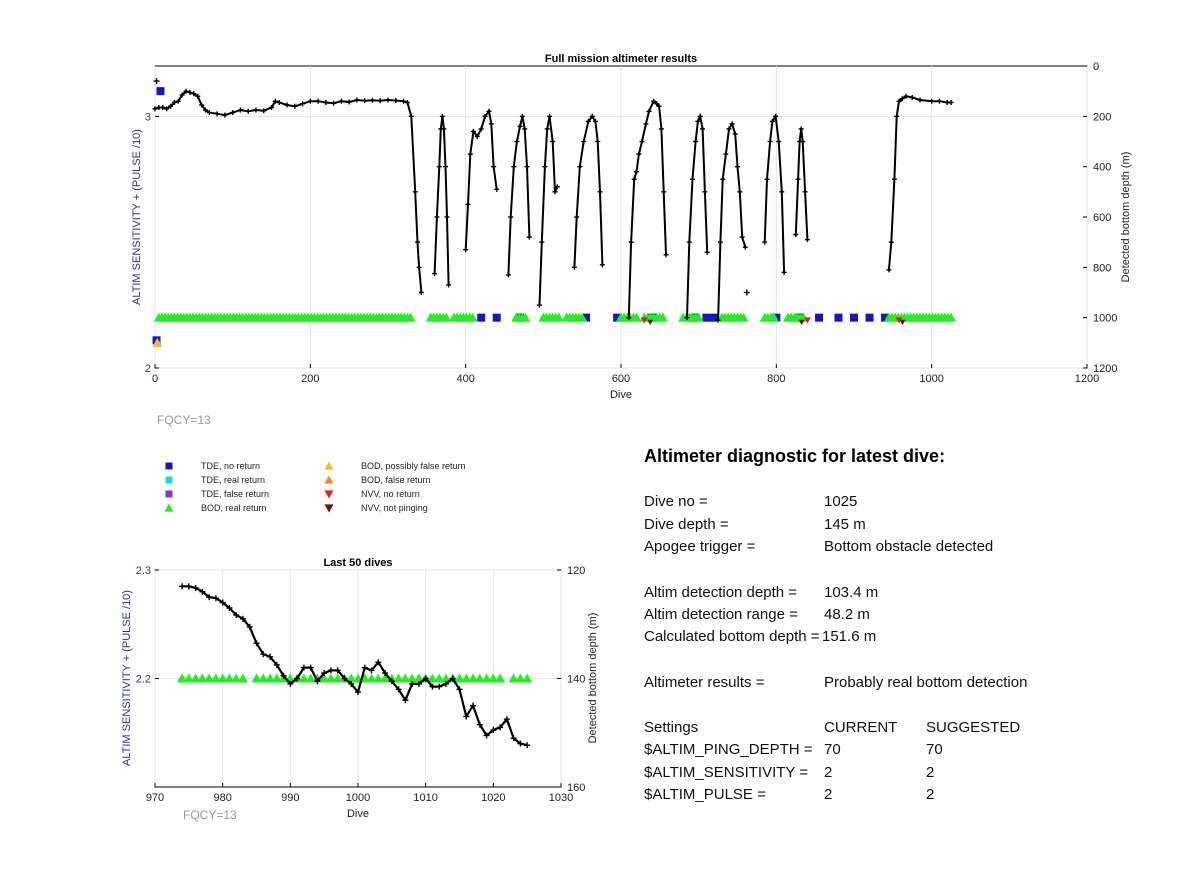 The width and height of the screenshot is (1200, 885). What do you see at coordinates (1096, 67) in the screenshot?
I see `y-right-tick-label: 0` at bounding box center [1096, 67].